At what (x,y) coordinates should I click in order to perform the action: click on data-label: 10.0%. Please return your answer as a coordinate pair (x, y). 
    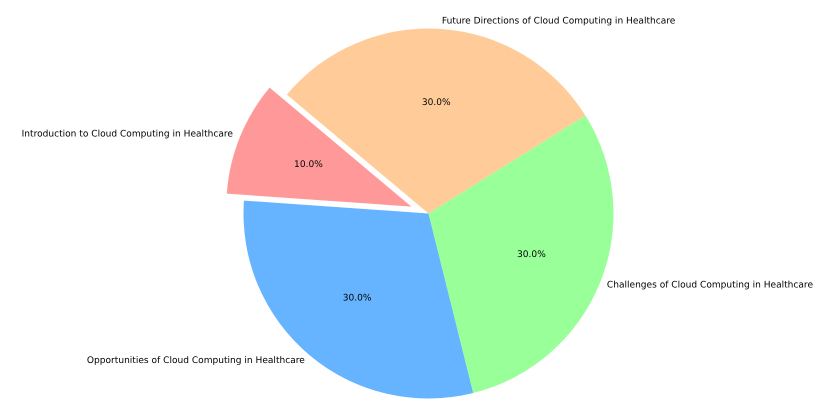
    Looking at the image, I should click on (309, 165).